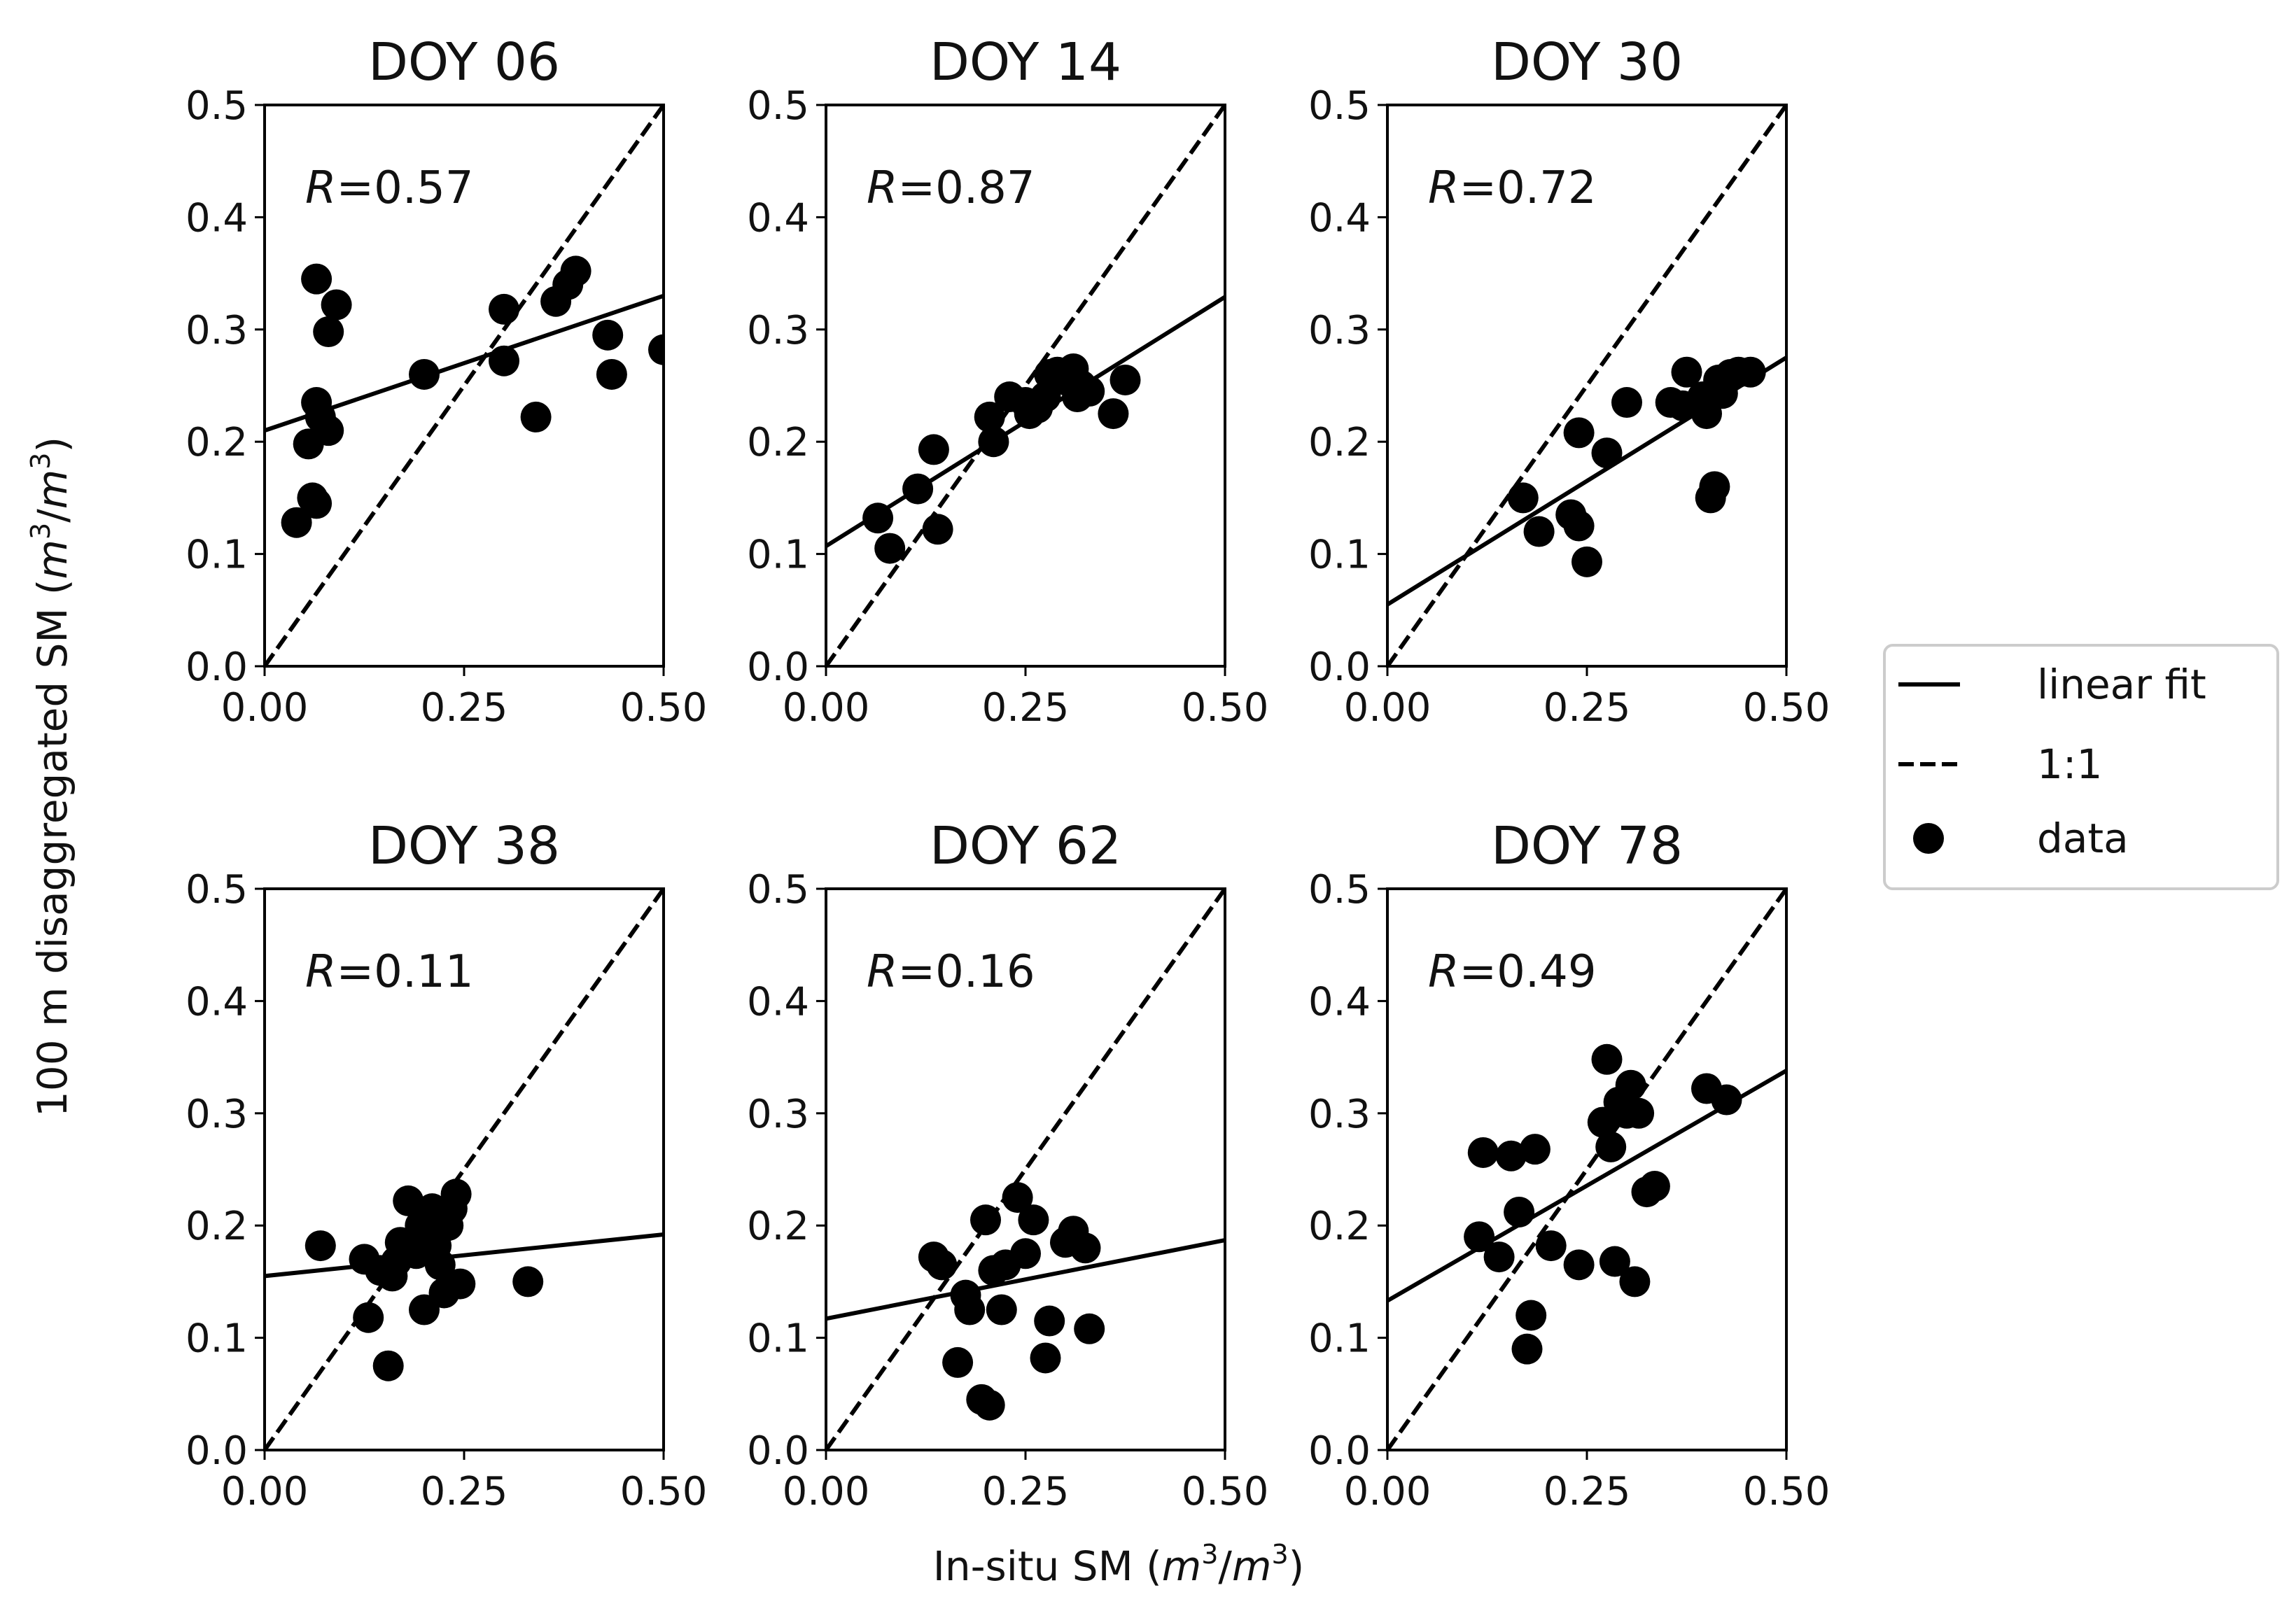 Image resolution: width=2296 pixels, height=1611 pixels. What do you see at coordinates (1025, 1279) in the screenshot?
I see `linear-fit-line` at bounding box center [1025, 1279].